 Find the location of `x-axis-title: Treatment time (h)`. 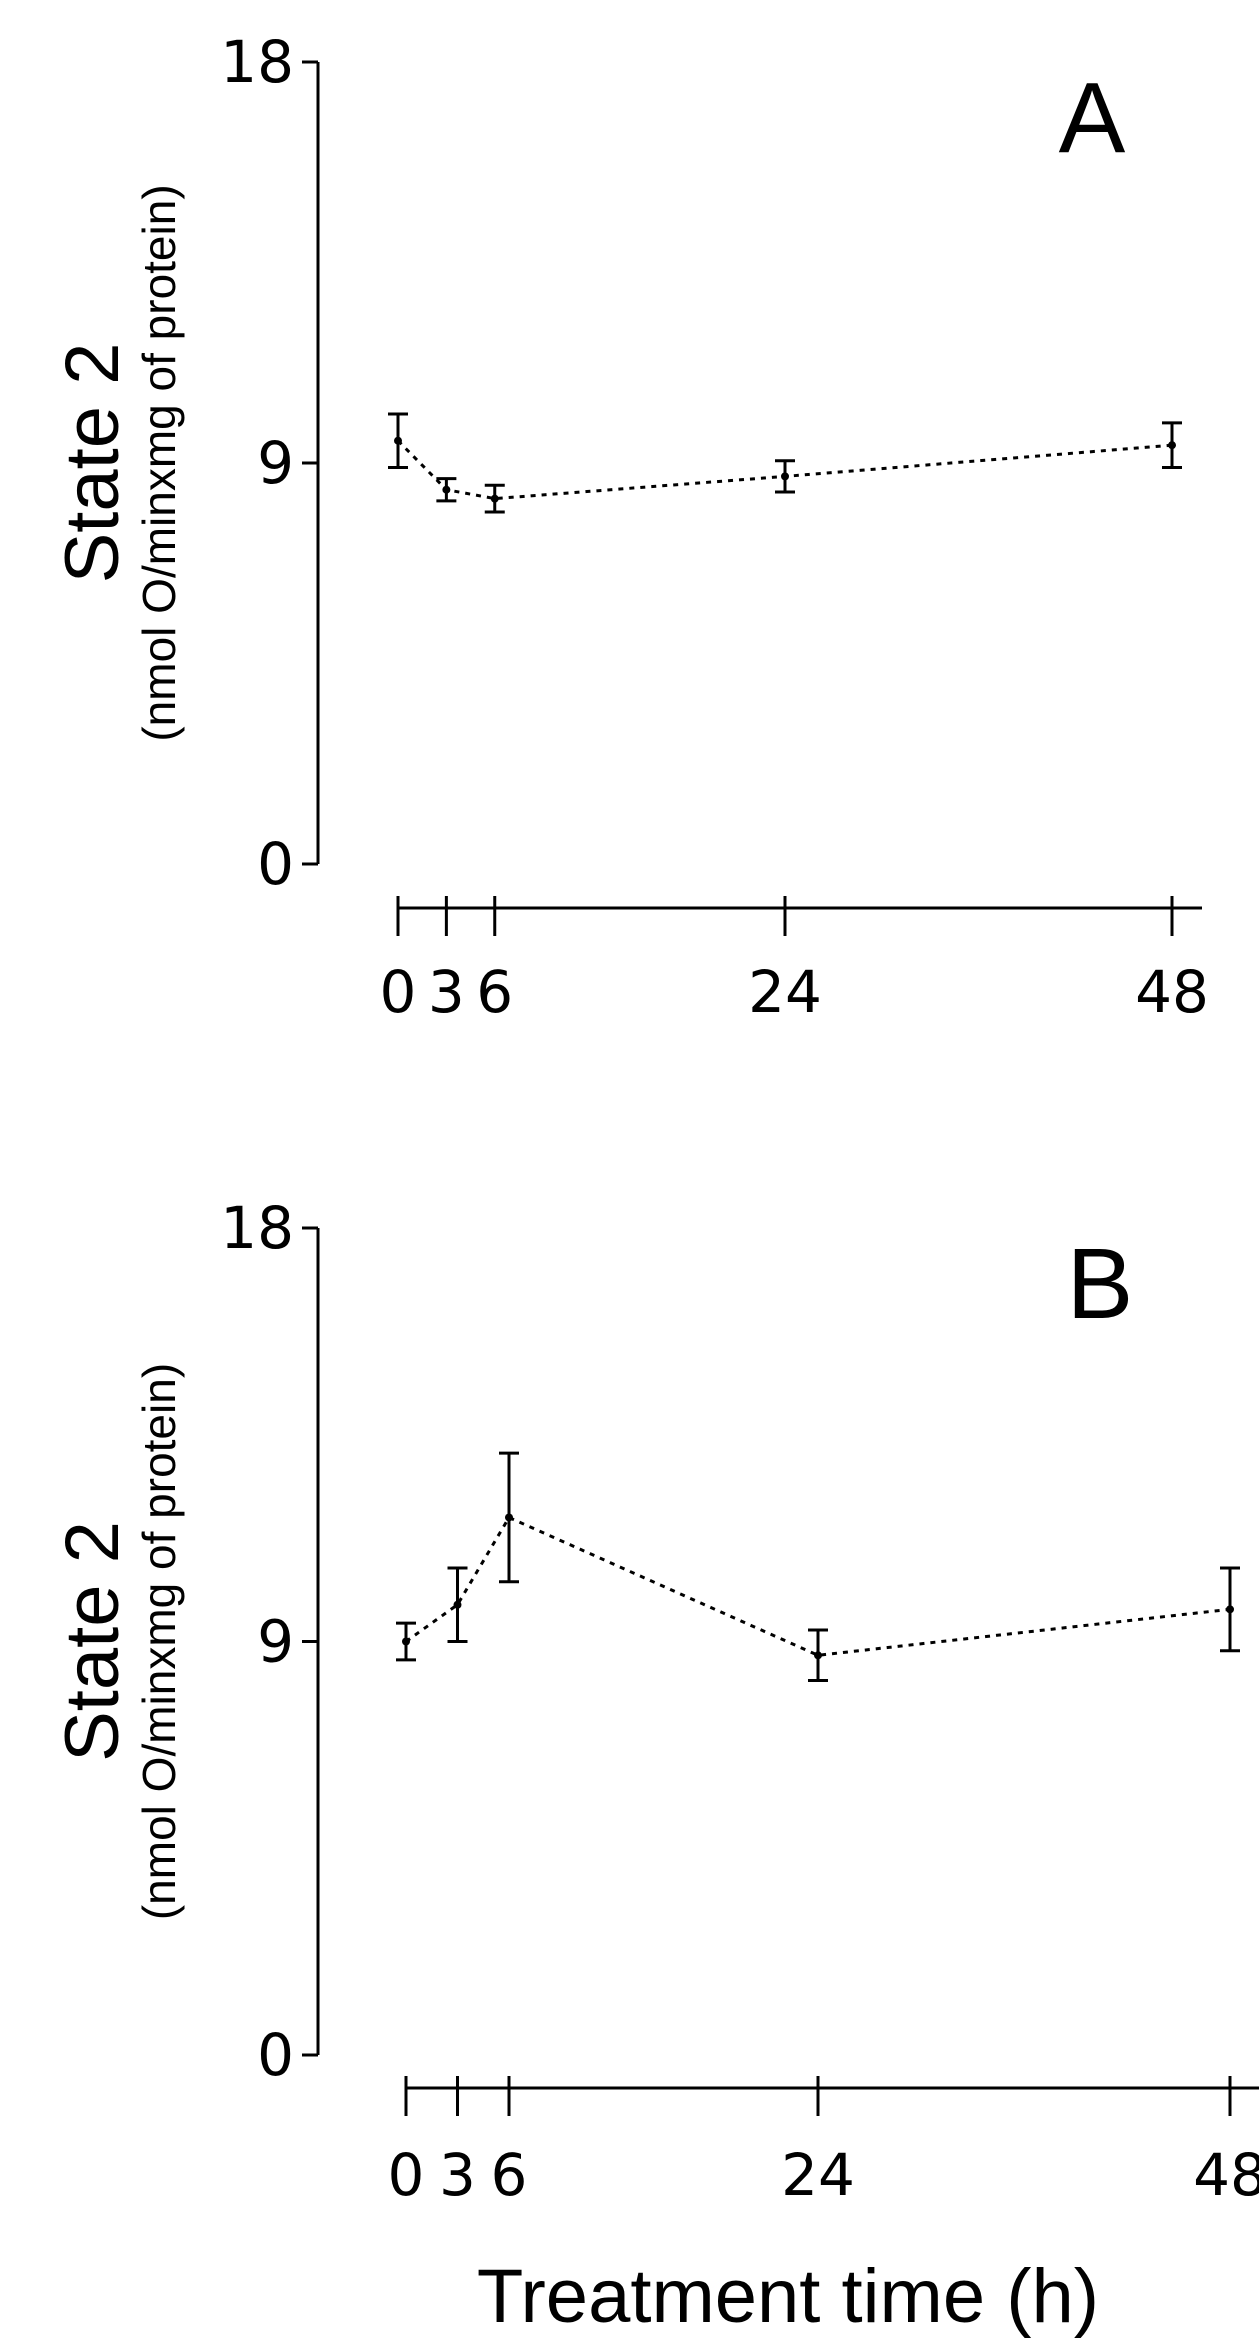

x-axis-title: Treatment time (h) is located at coordinates (788, 2296).